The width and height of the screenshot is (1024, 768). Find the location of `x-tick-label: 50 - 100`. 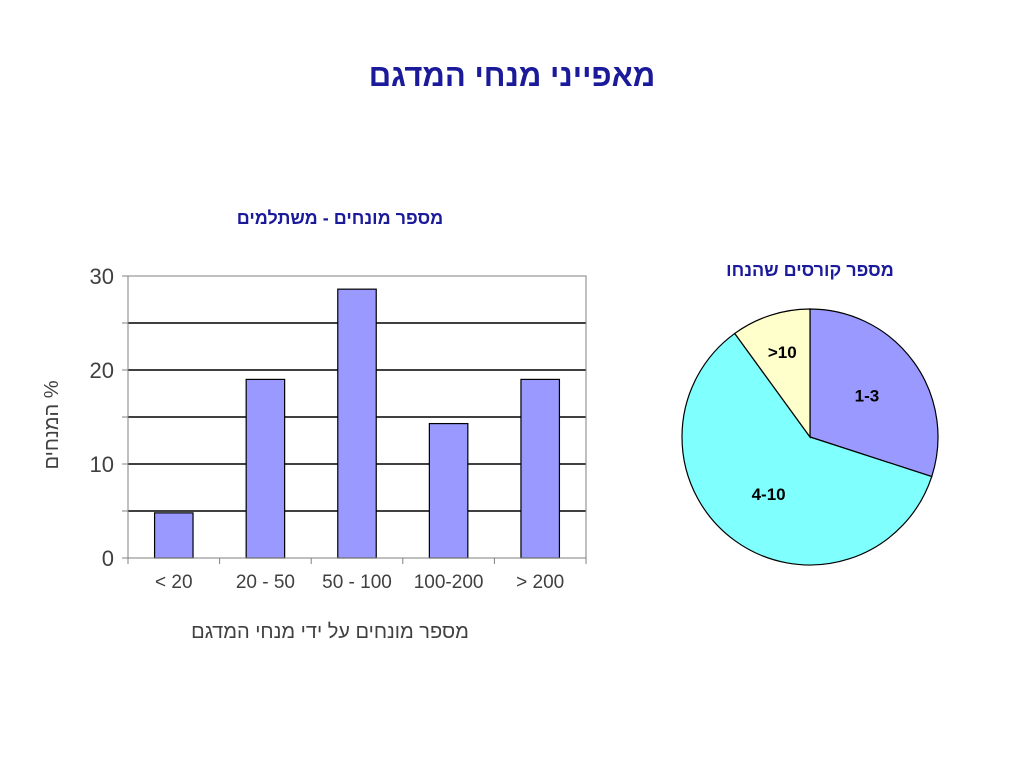

x-tick-label: 50 - 100 is located at coordinates (357, 582).